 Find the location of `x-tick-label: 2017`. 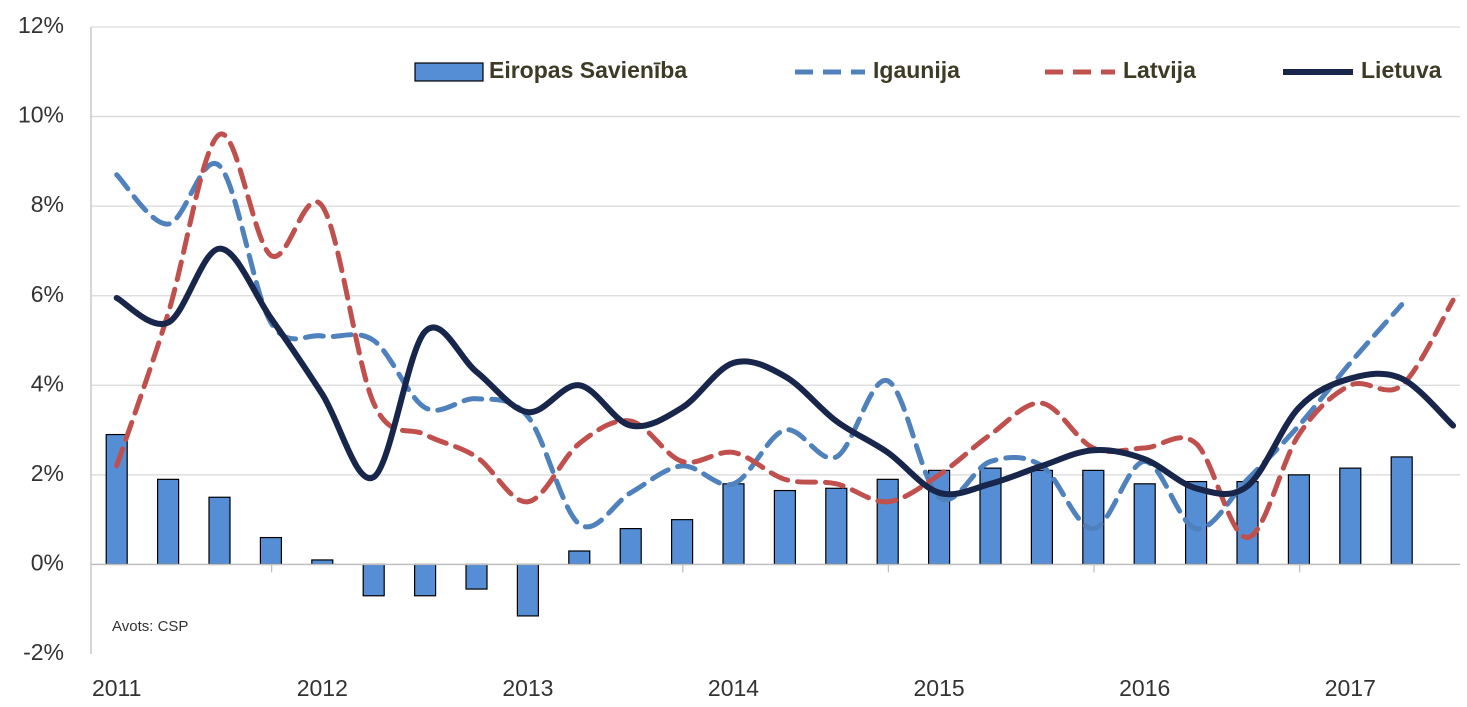

x-tick-label: 2017 is located at coordinates (1350, 688).